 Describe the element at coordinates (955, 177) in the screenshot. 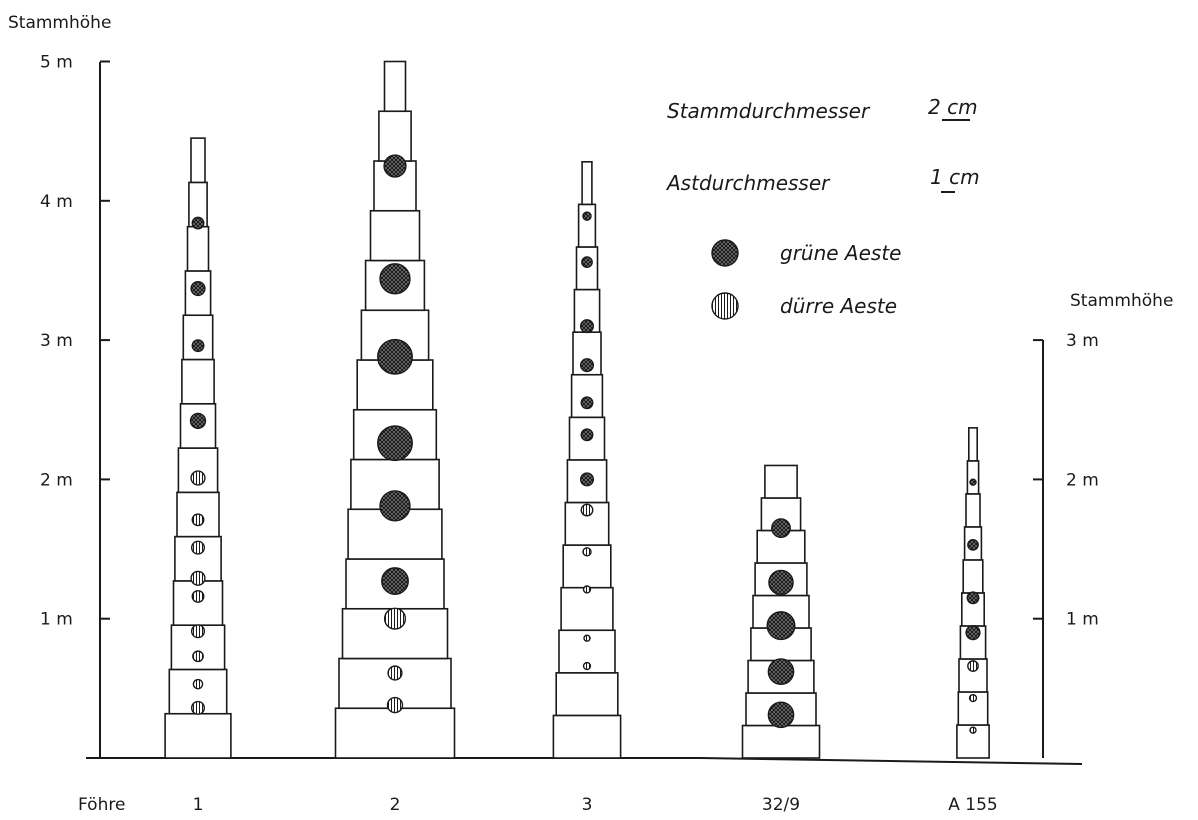

I see `legend-branch-scale-value: 1 cm` at that location.